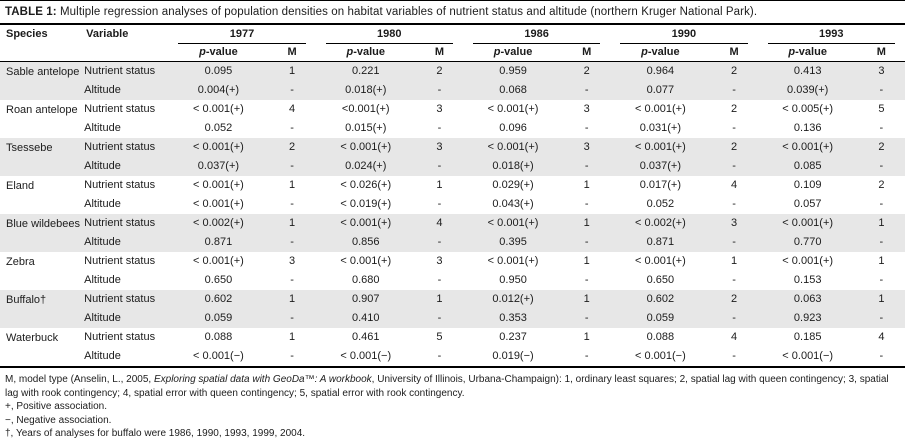 The width and height of the screenshot is (905, 443). I want to click on p-value-cell: 0.871, so click(660, 242).